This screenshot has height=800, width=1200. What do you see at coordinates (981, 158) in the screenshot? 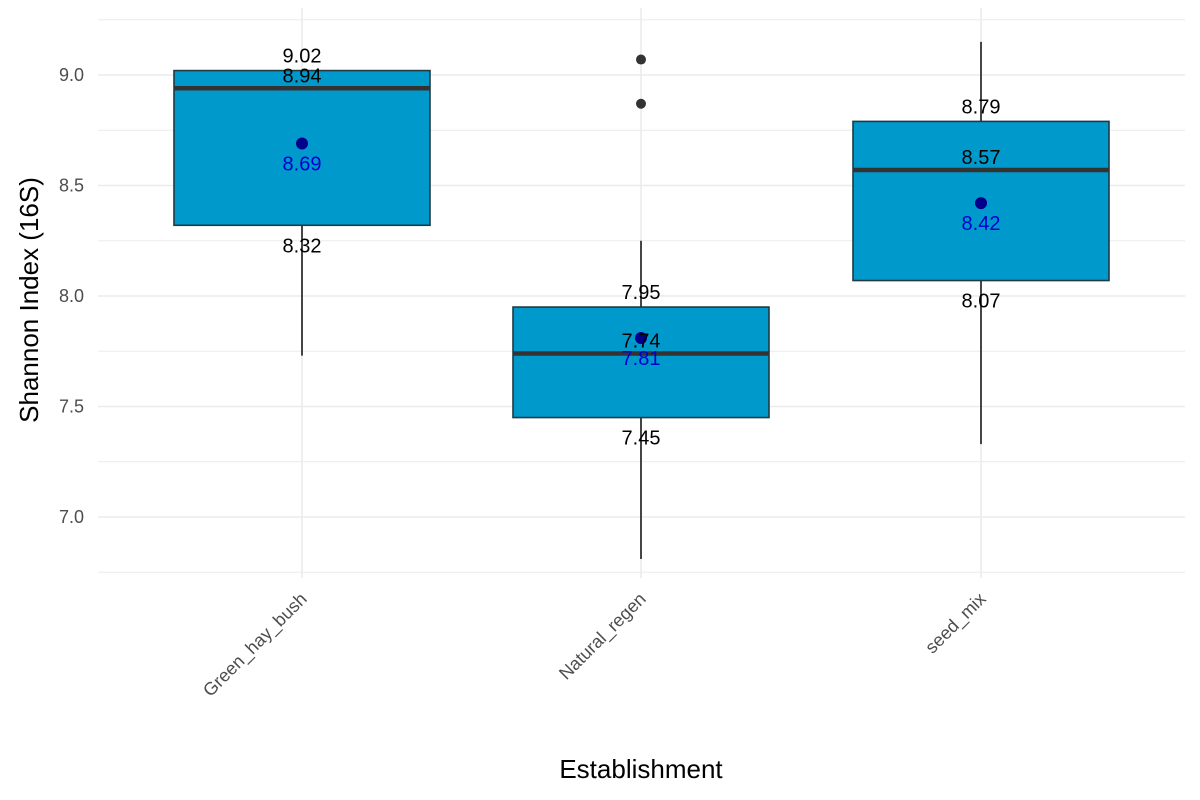
I see `median-label: 8.57` at bounding box center [981, 158].